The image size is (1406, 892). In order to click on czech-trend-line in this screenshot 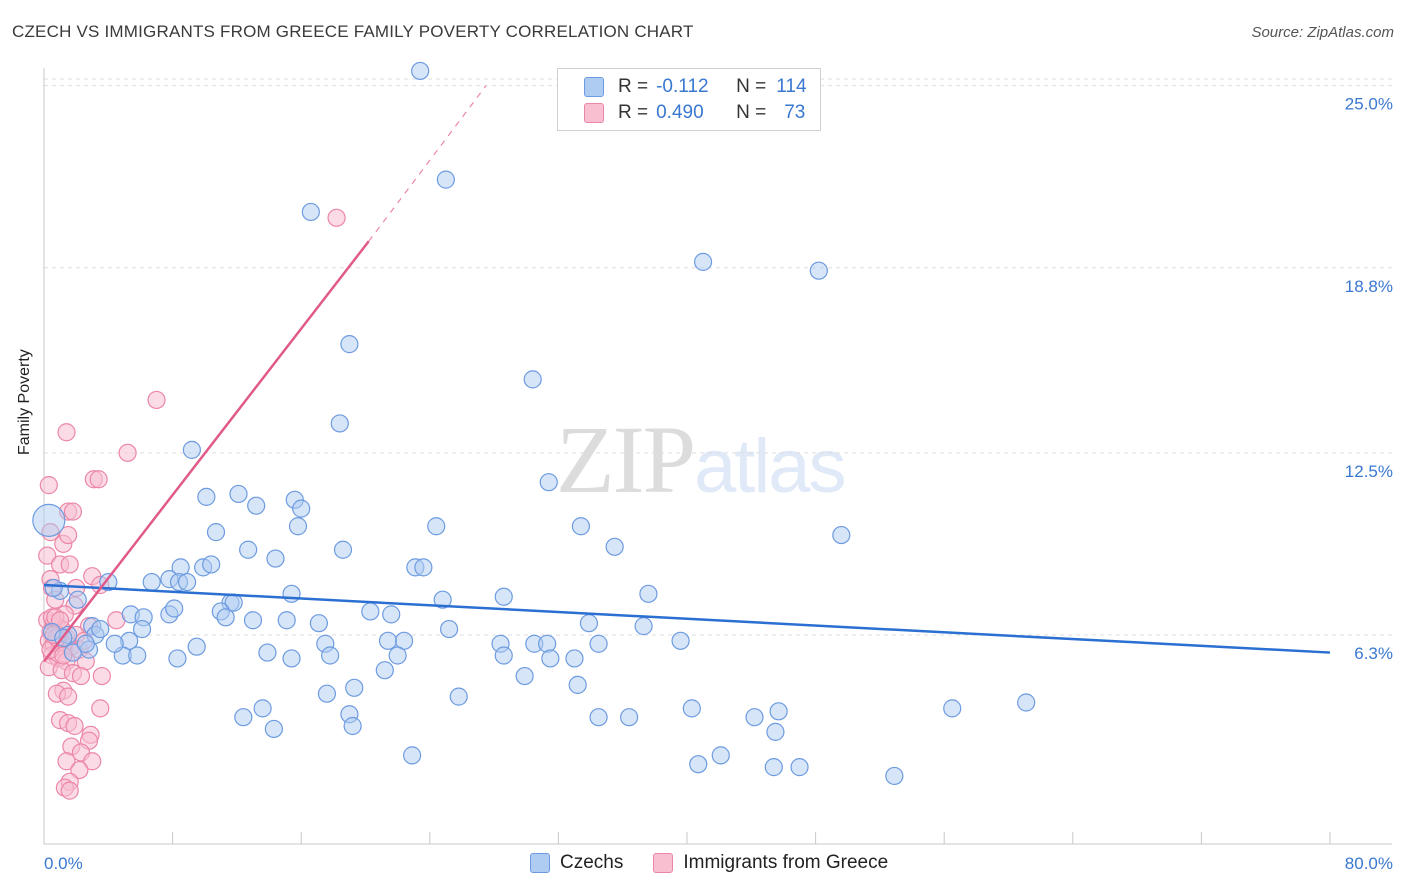, I will do `click(687, 618)`.